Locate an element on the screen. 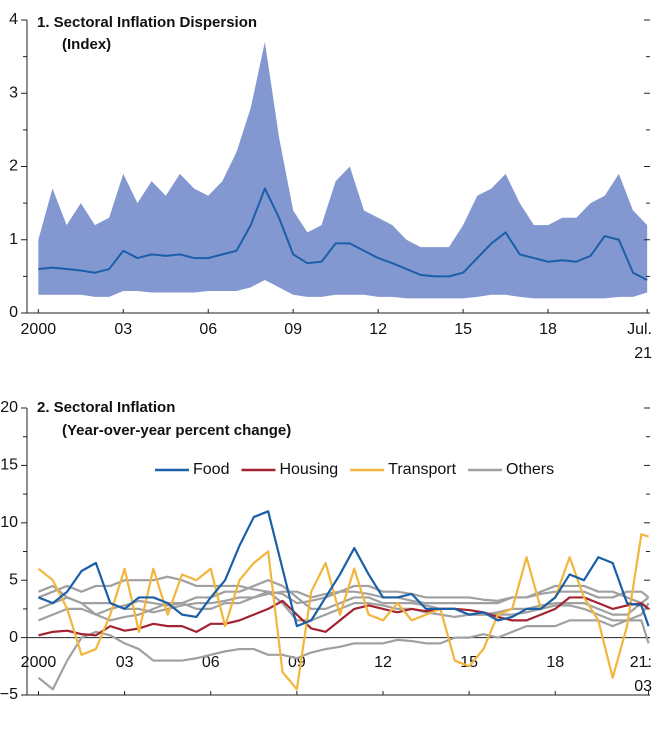 Image resolution: width=665 pixels, height=742 pixels. legend-label: Others is located at coordinates (530, 469).